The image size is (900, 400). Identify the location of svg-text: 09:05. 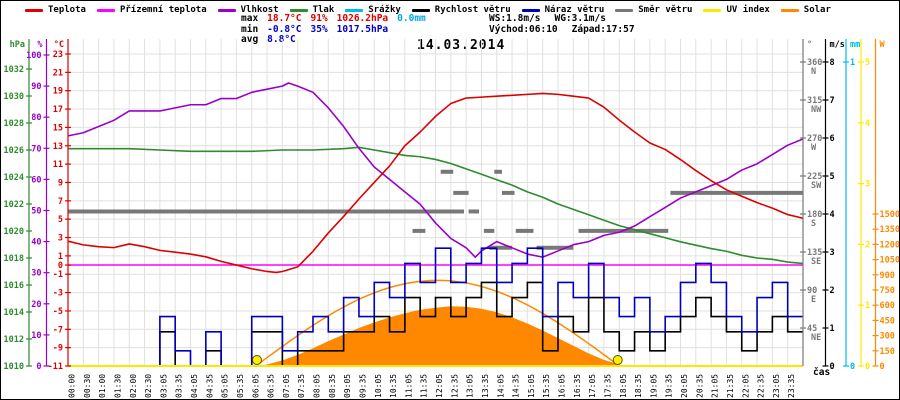
(347, 386).